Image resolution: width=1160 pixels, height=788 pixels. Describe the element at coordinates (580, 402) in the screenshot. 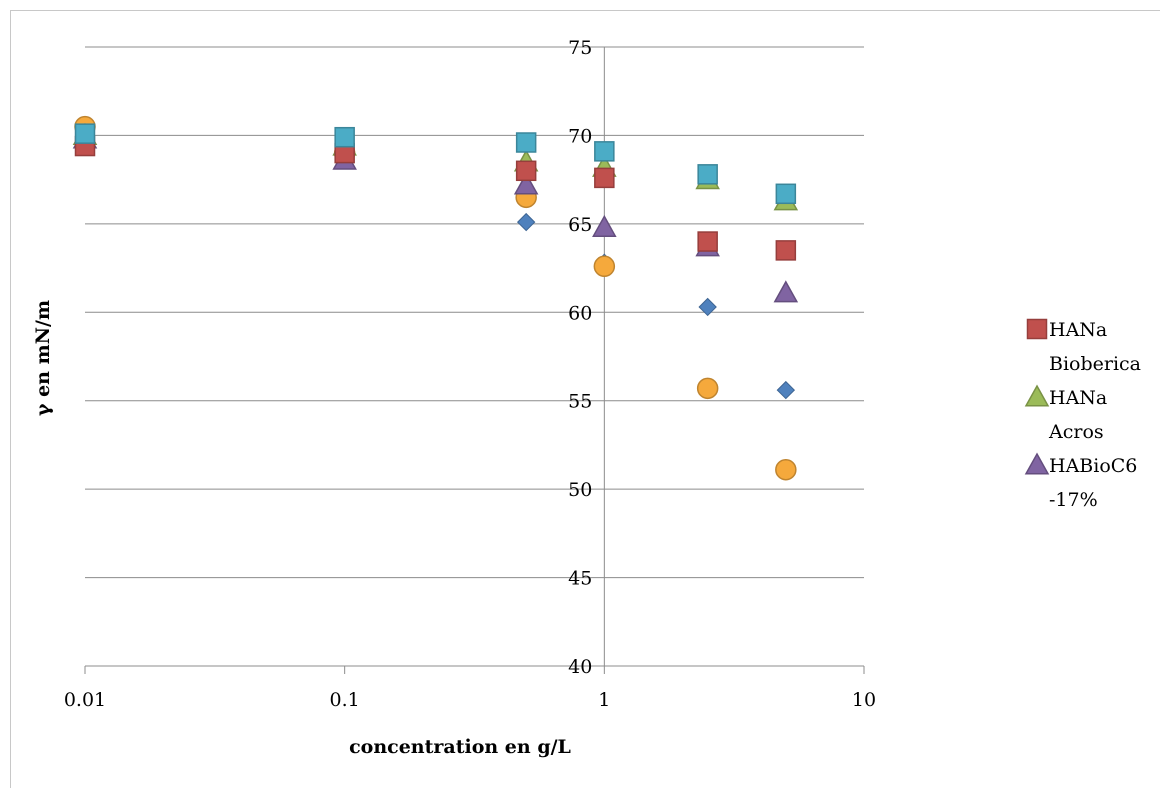

I see `y-tick-label: 55` at that location.